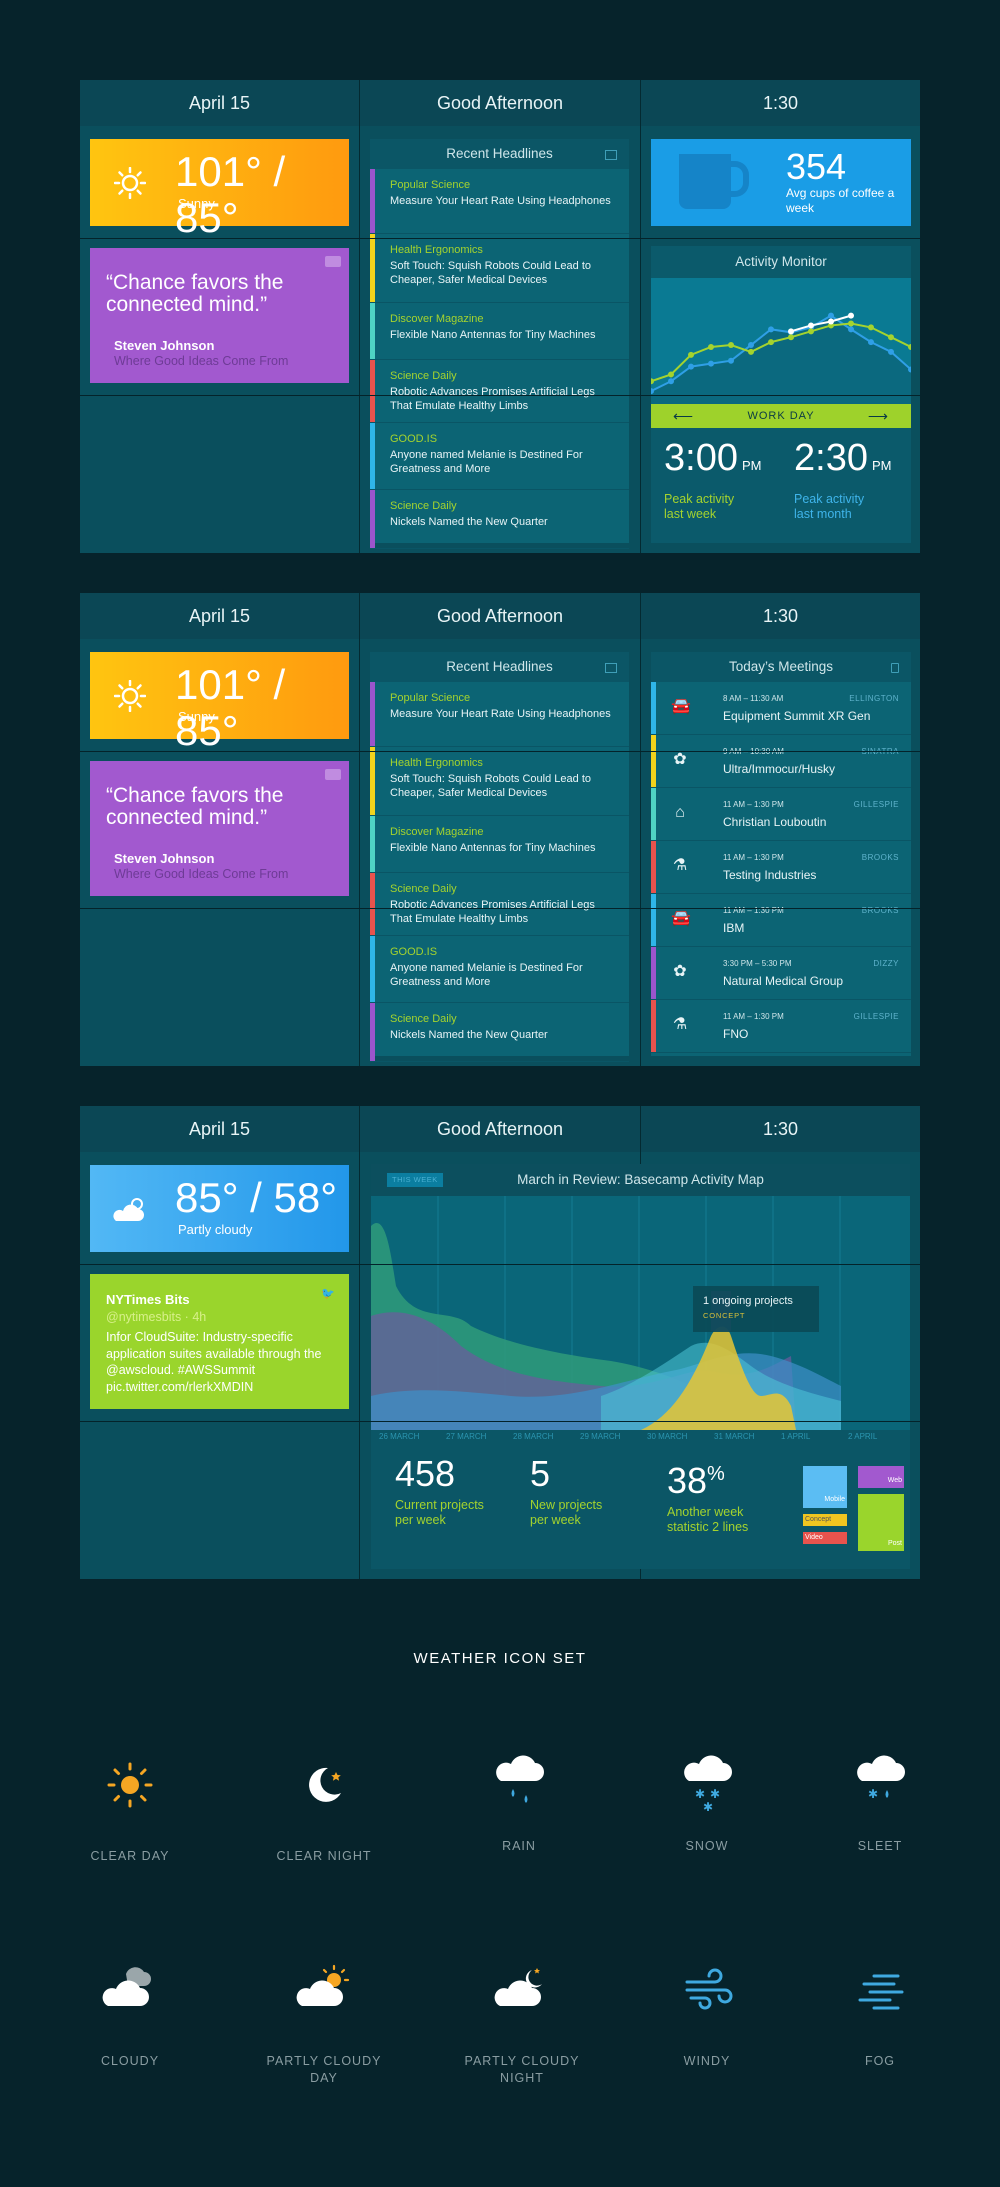  I want to click on this-week-badge: THIS WEEK, so click(415, 1180).